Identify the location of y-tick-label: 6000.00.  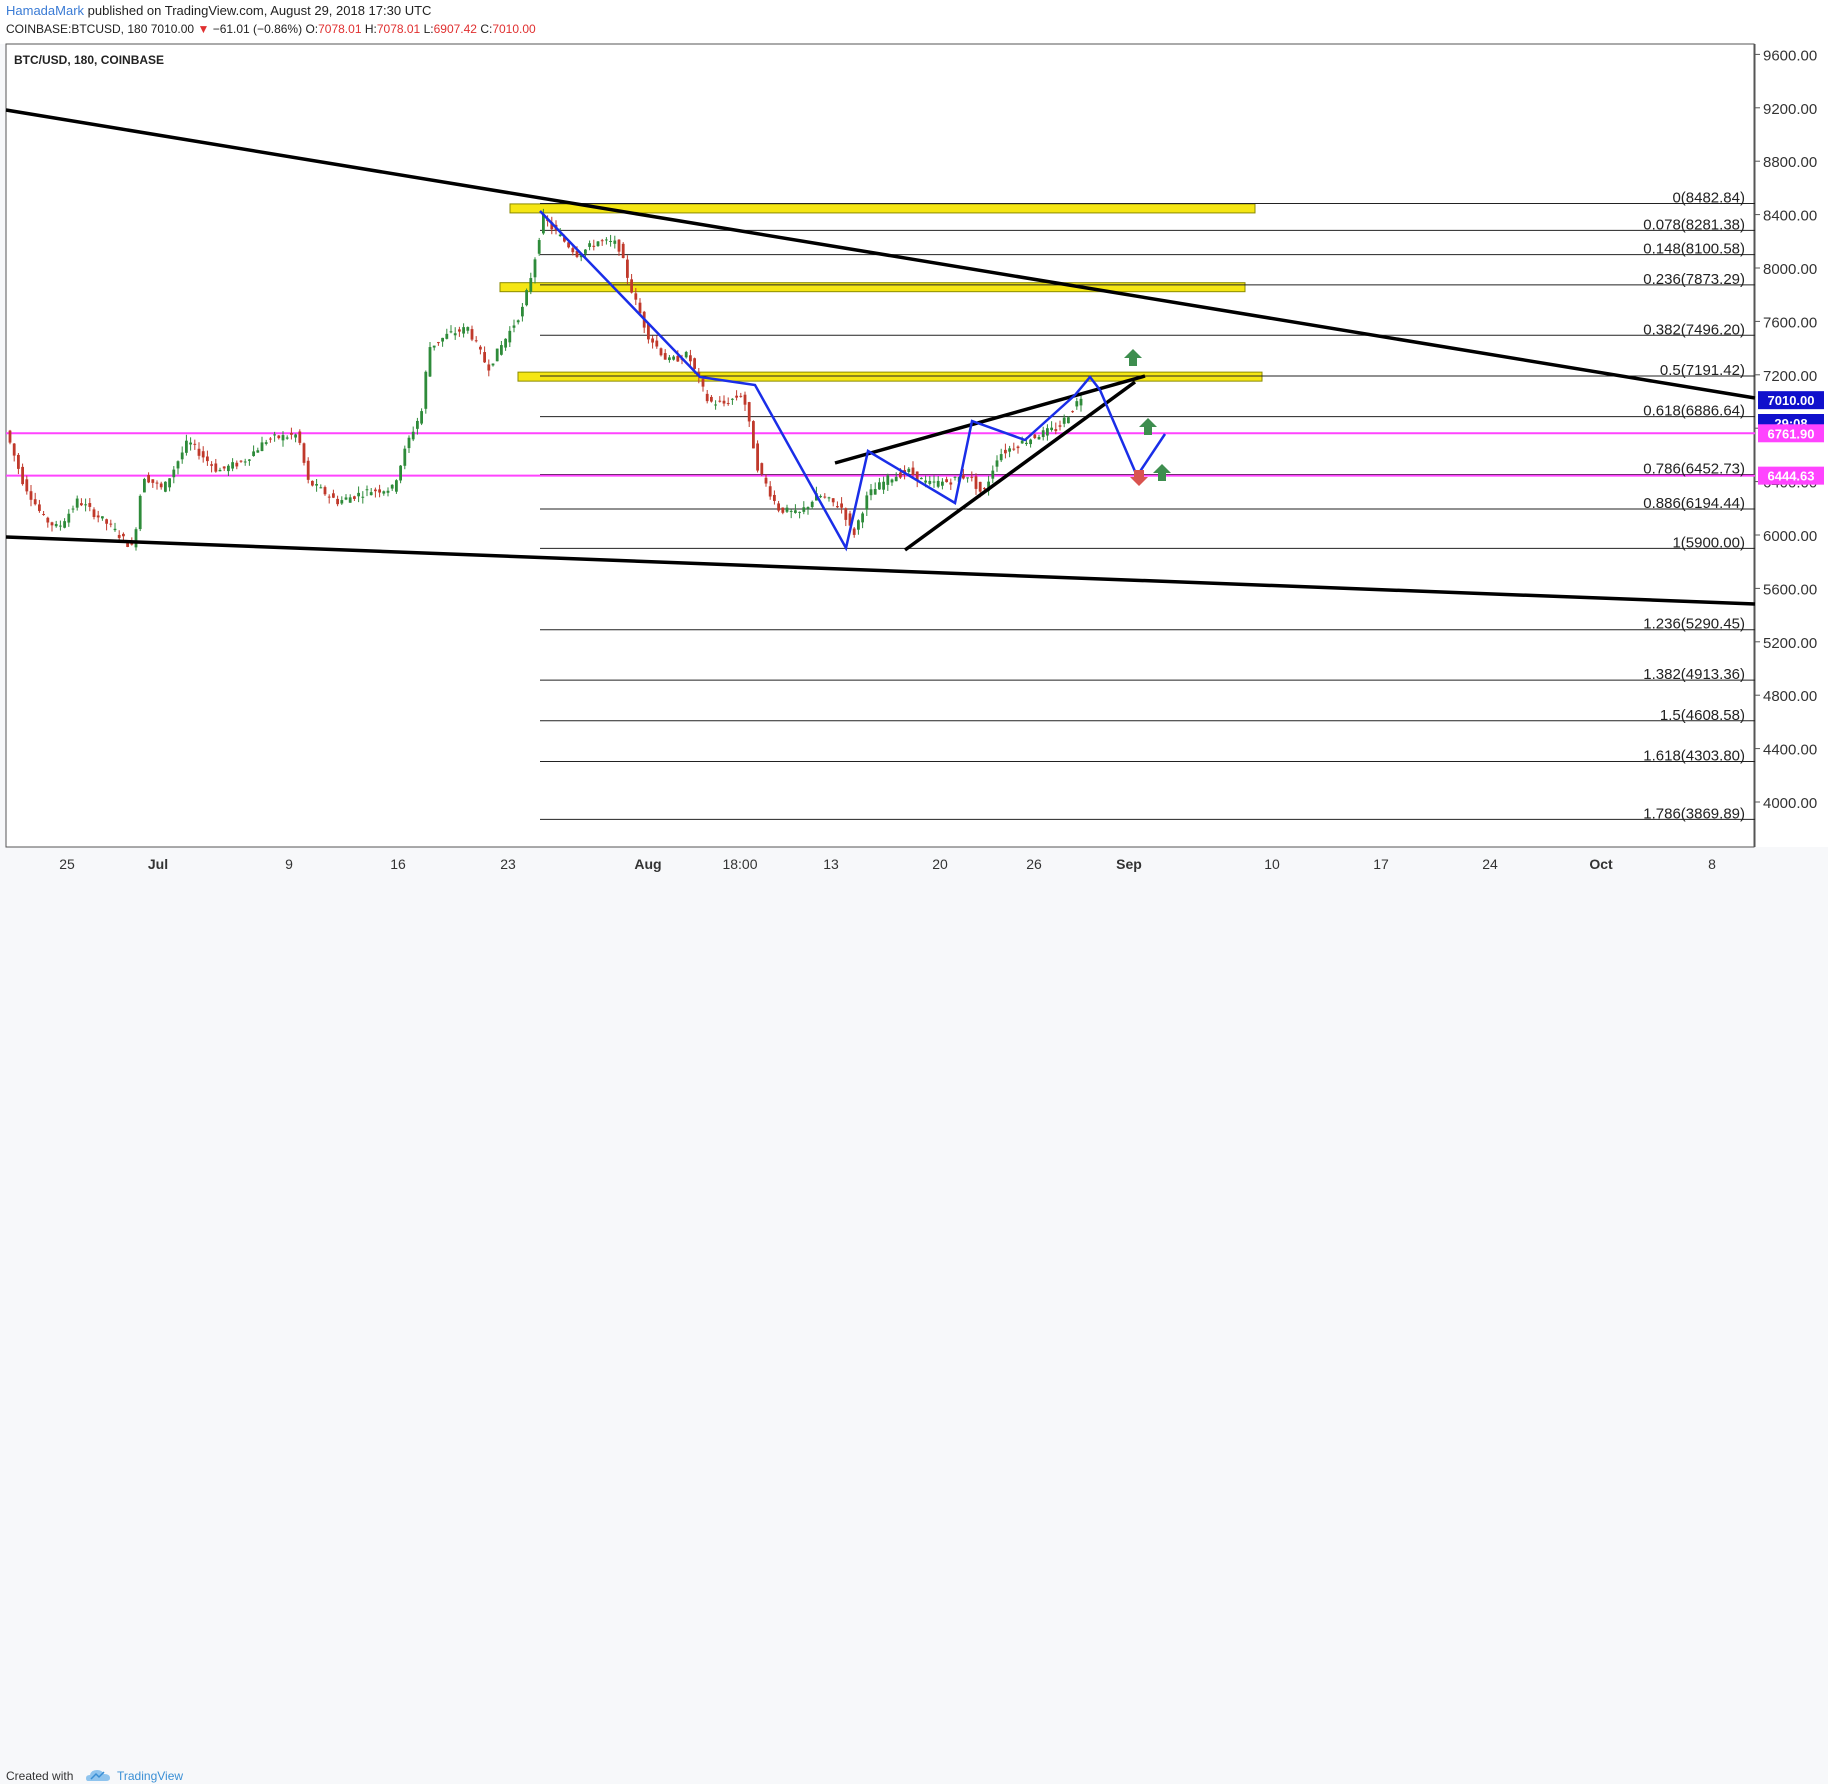
(1790, 536).